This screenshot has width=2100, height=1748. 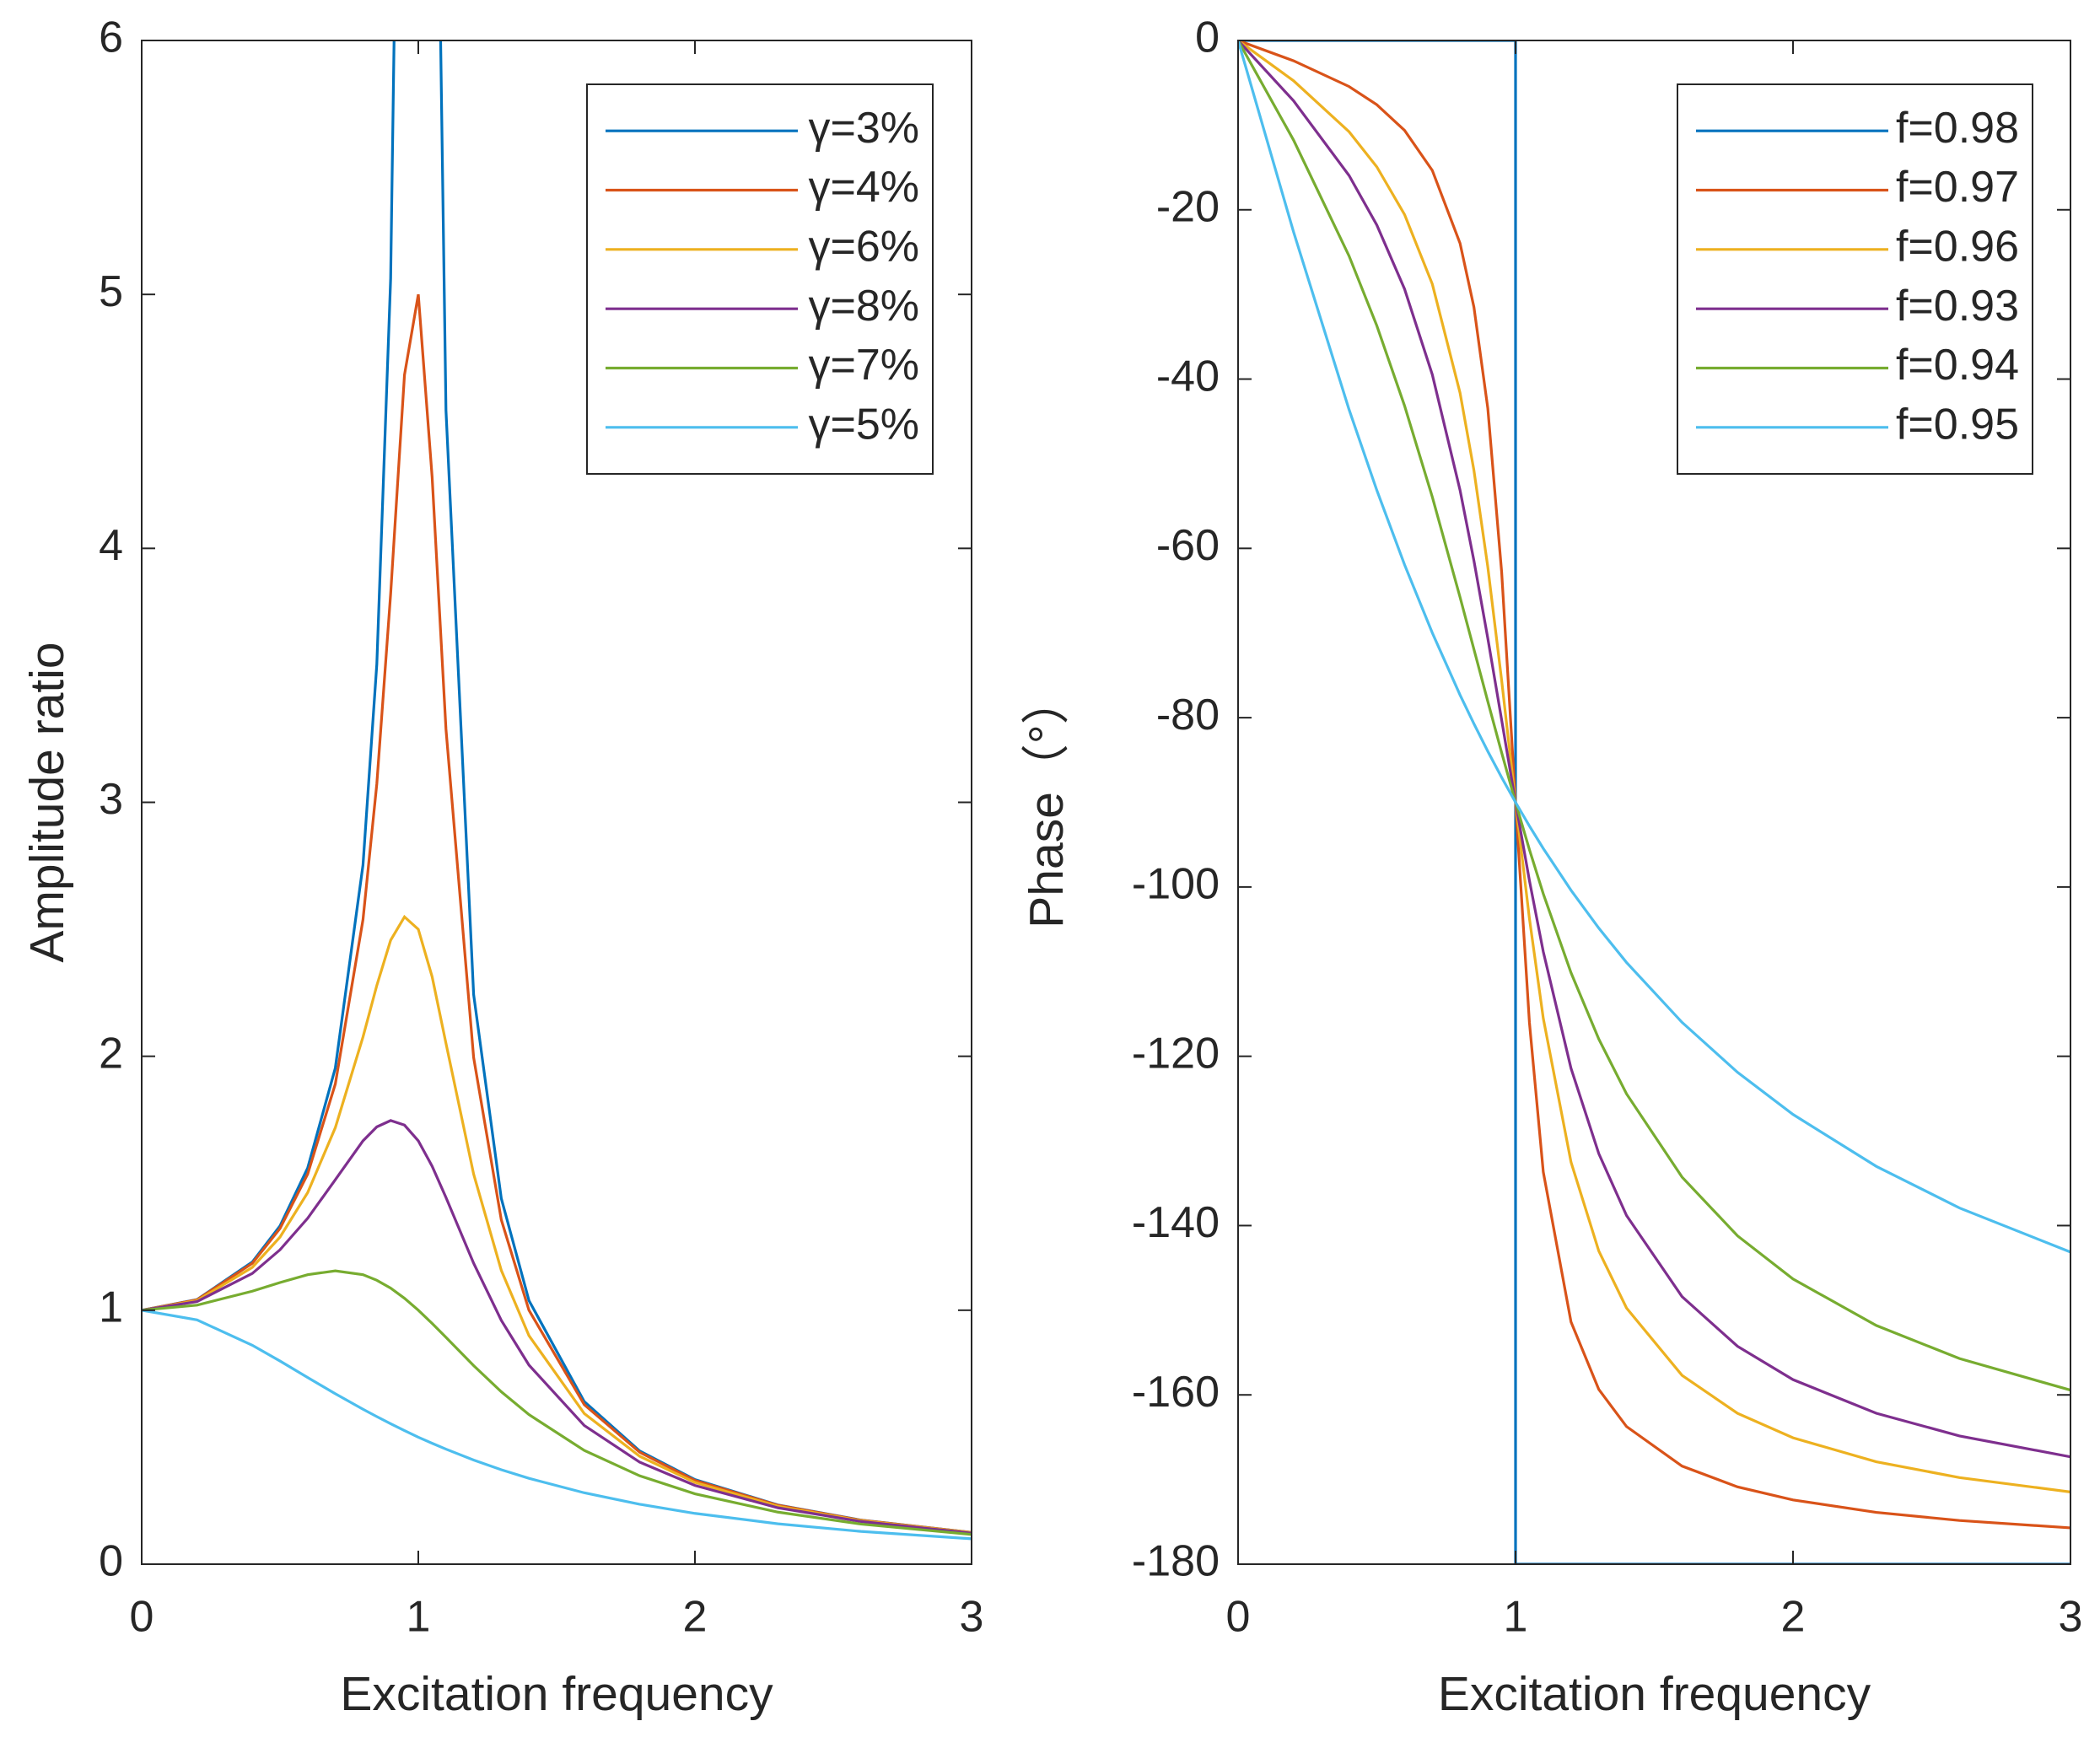 I want to click on legend: γ=3% γ=4% γ=6% γ=8% γ=7% γ=5%, so click(x=760, y=279).